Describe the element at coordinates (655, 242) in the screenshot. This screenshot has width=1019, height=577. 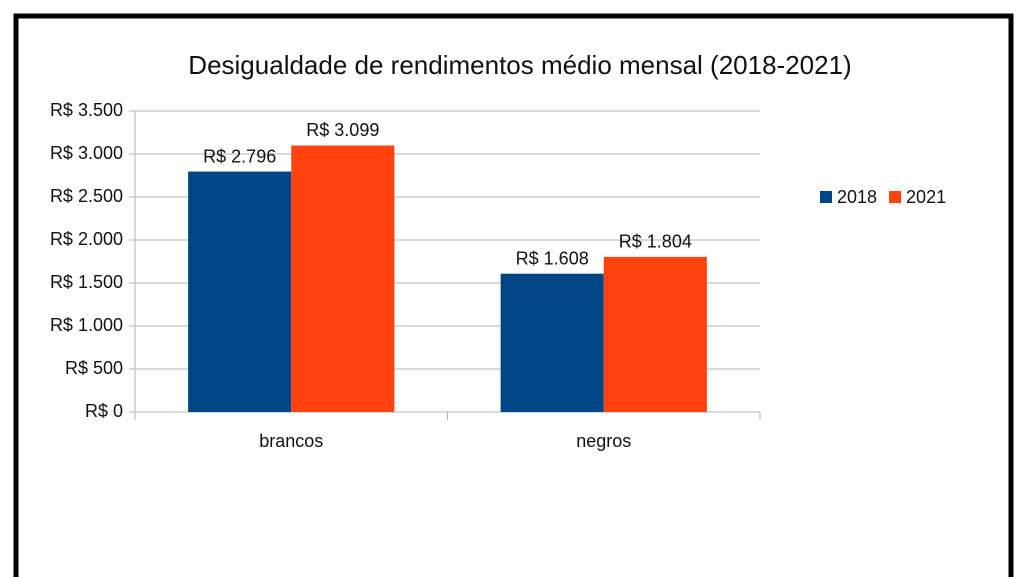
I see `value-label: R$ 1.804` at that location.